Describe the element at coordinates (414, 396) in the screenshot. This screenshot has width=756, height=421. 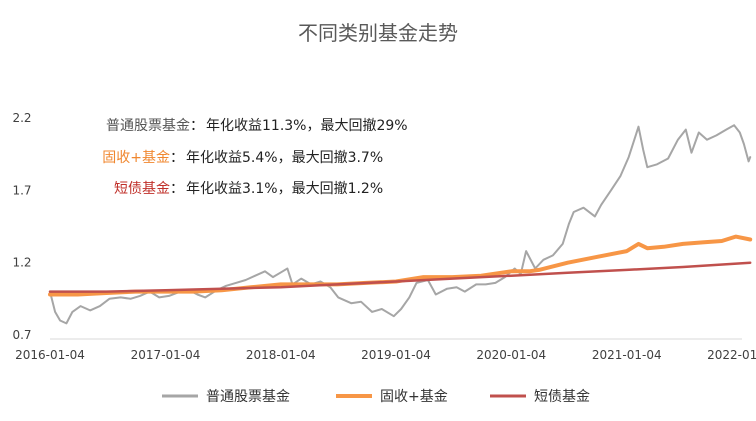
I see `legend-label: 固收+基金` at that location.